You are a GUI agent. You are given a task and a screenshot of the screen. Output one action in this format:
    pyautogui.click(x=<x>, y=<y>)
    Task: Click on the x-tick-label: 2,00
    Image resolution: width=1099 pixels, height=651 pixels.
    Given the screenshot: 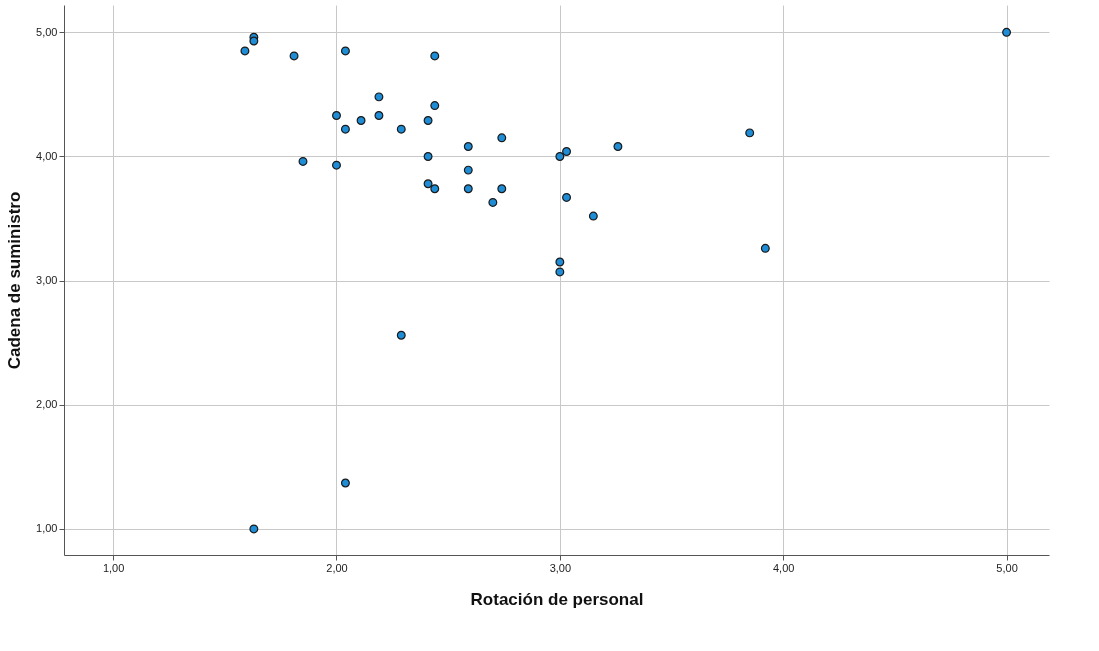 What is the action you would take?
    pyautogui.click(x=337, y=567)
    